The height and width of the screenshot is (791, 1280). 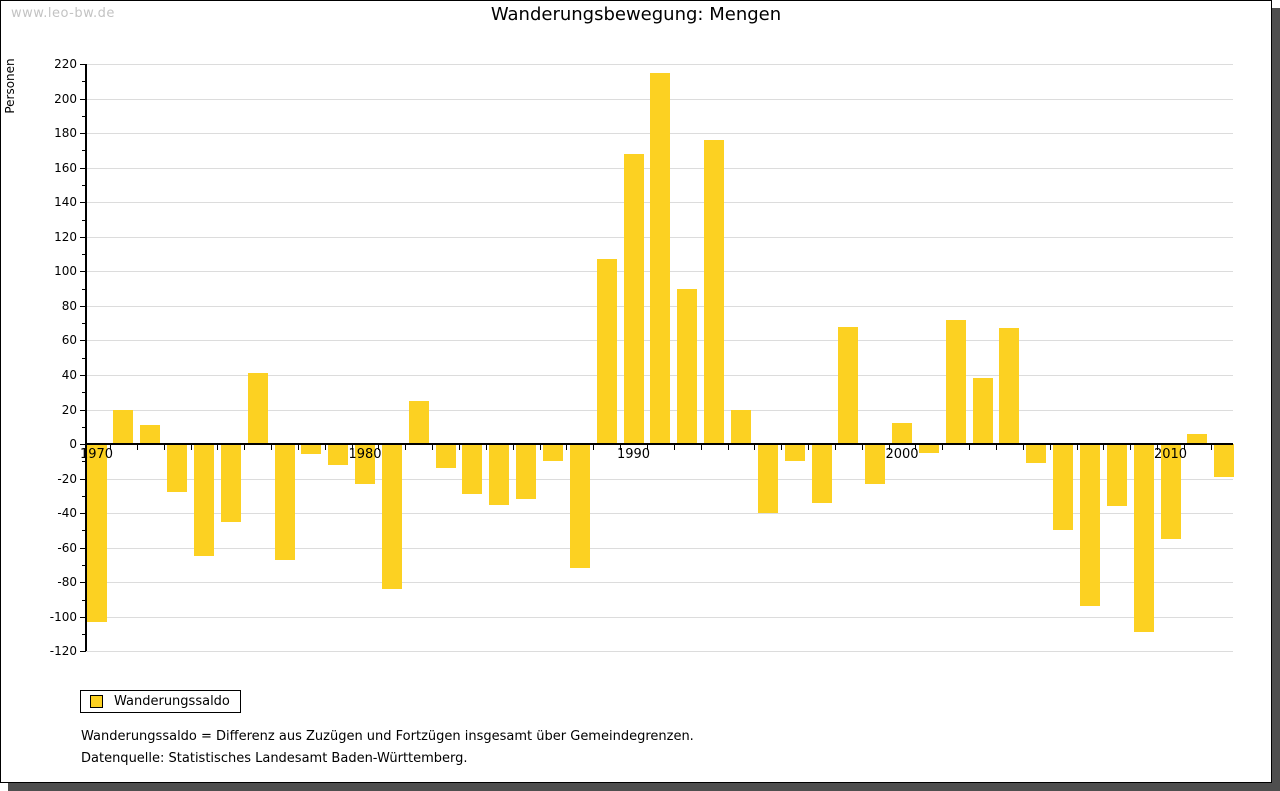 I want to click on legend: Wanderungssaldo, so click(x=160, y=701).